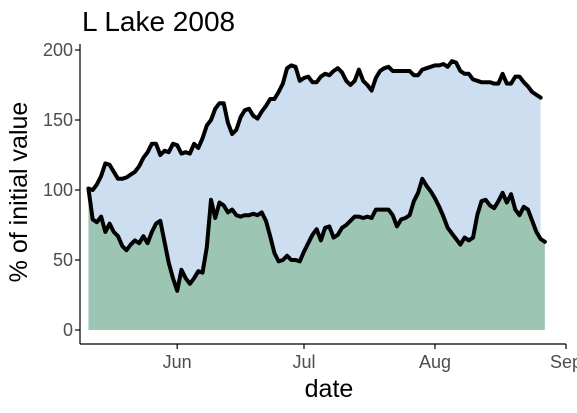 The width and height of the screenshot is (577, 413). What do you see at coordinates (563, 362) in the screenshot?
I see `x-tick-label: Sep` at bounding box center [563, 362].